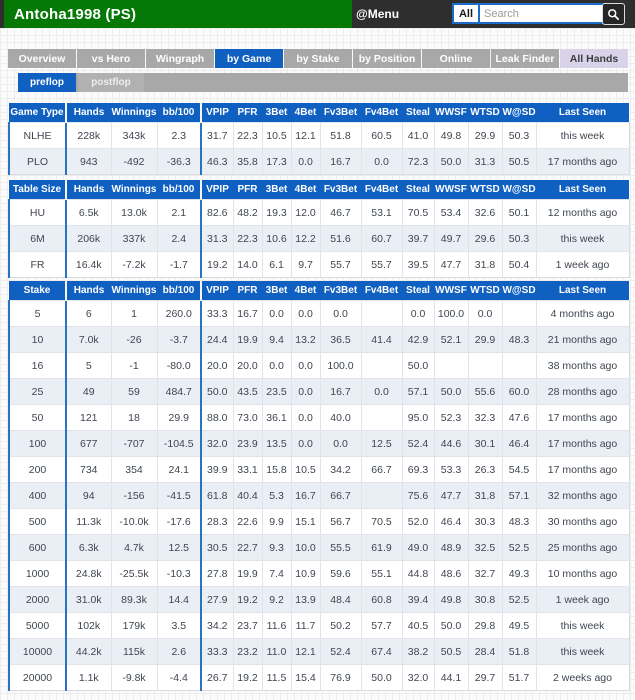 The width and height of the screenshot is (635, 700). Describe the element at coordinates (88, 113) in the screenshot. I see `column-header-hands: Hands` at that location.